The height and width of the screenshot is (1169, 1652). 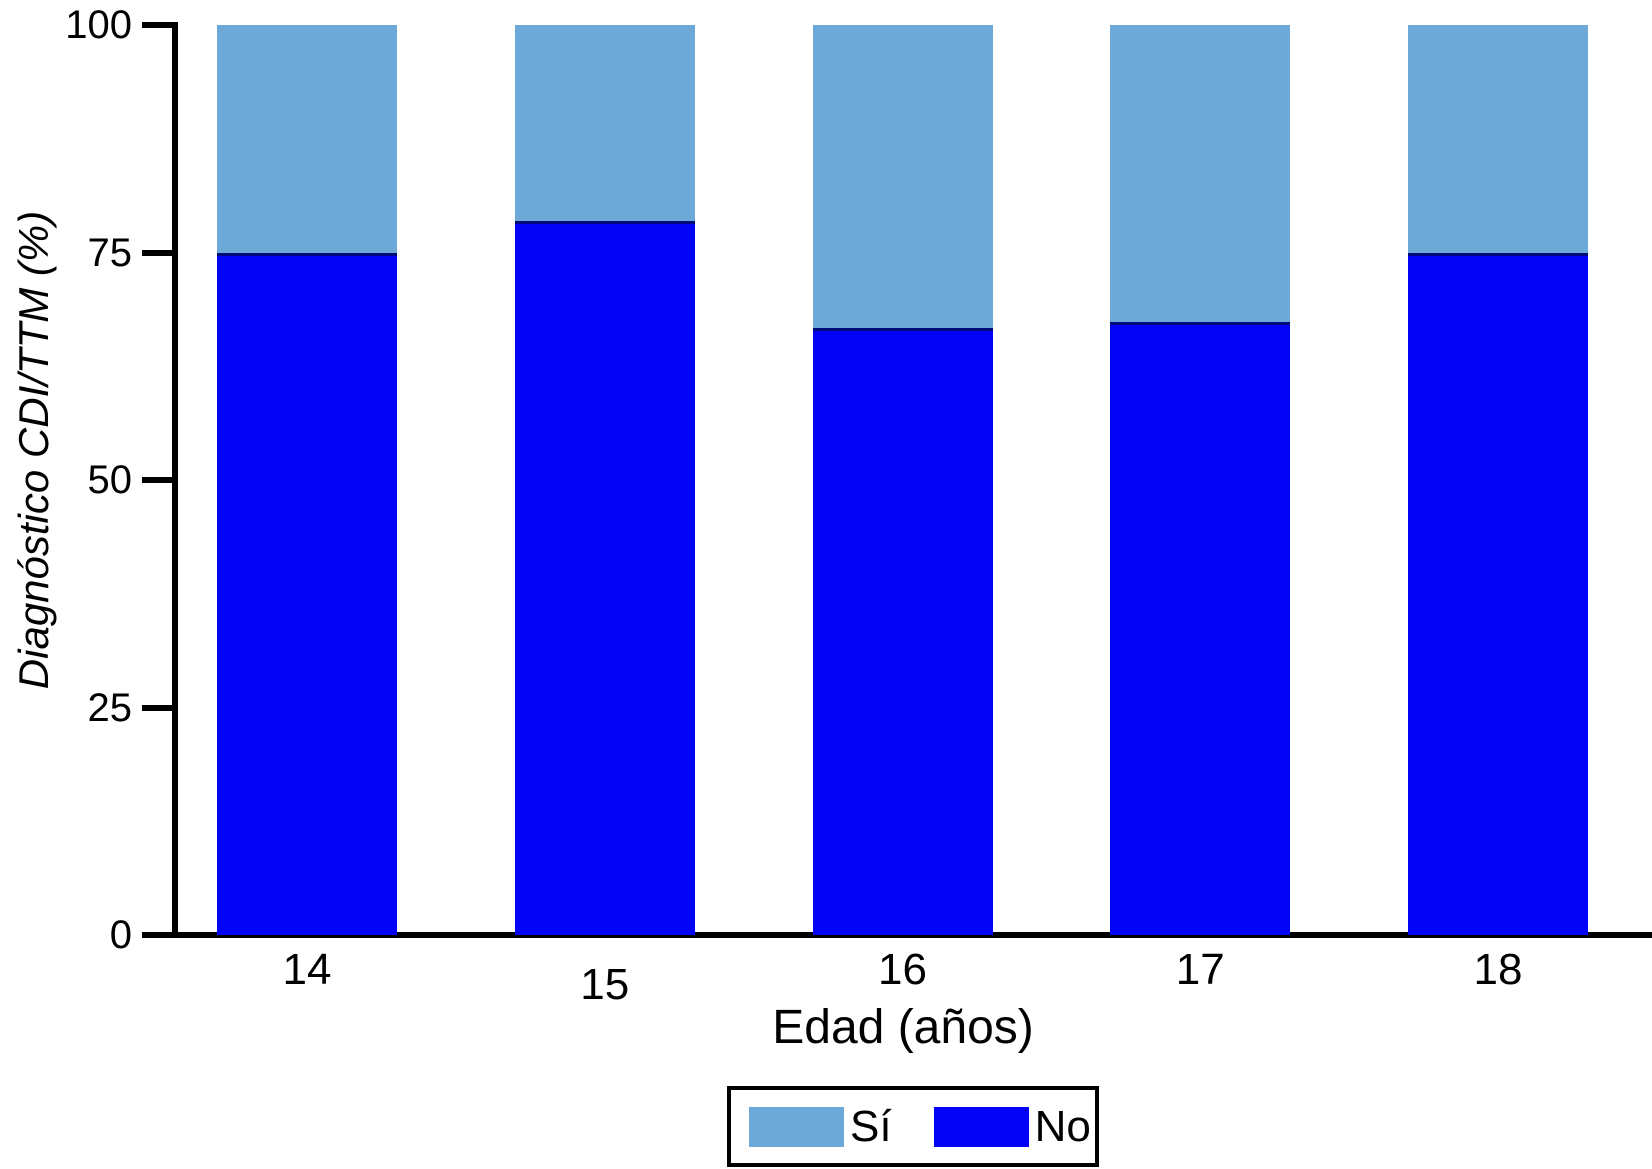 What do you see at coordinates (110, 252) in the screenshot?
I see `y-tick-label-75: 75` at bounding box center [110, 252].